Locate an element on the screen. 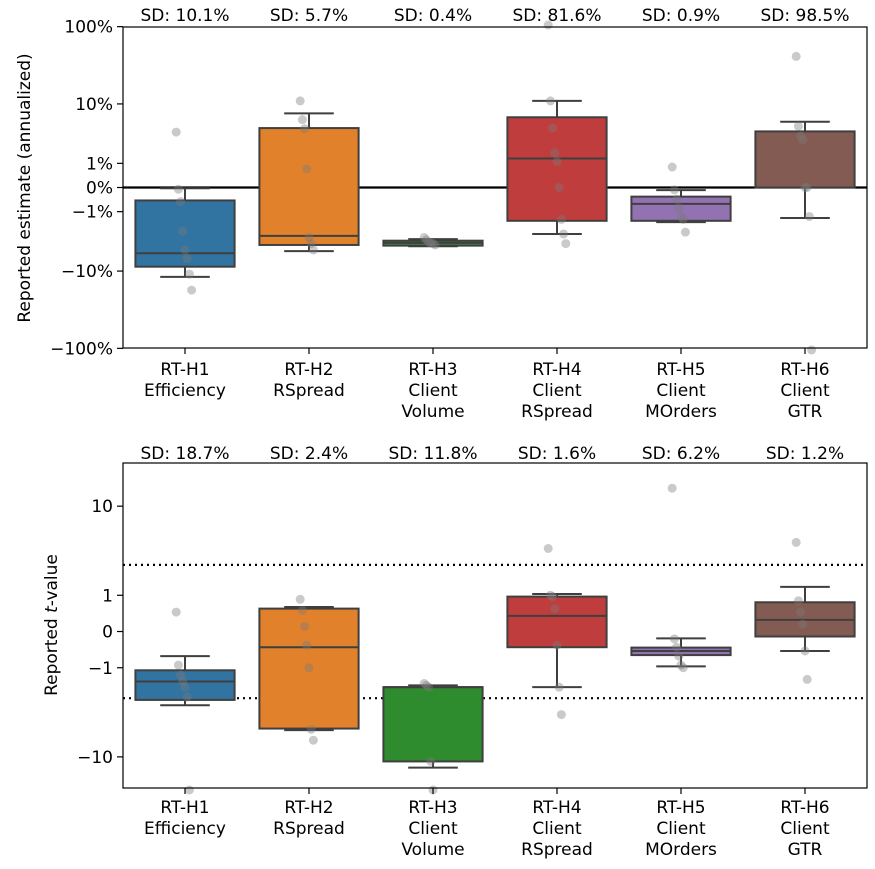  y-axis-title-part: t is located at coordinates (52, 609).